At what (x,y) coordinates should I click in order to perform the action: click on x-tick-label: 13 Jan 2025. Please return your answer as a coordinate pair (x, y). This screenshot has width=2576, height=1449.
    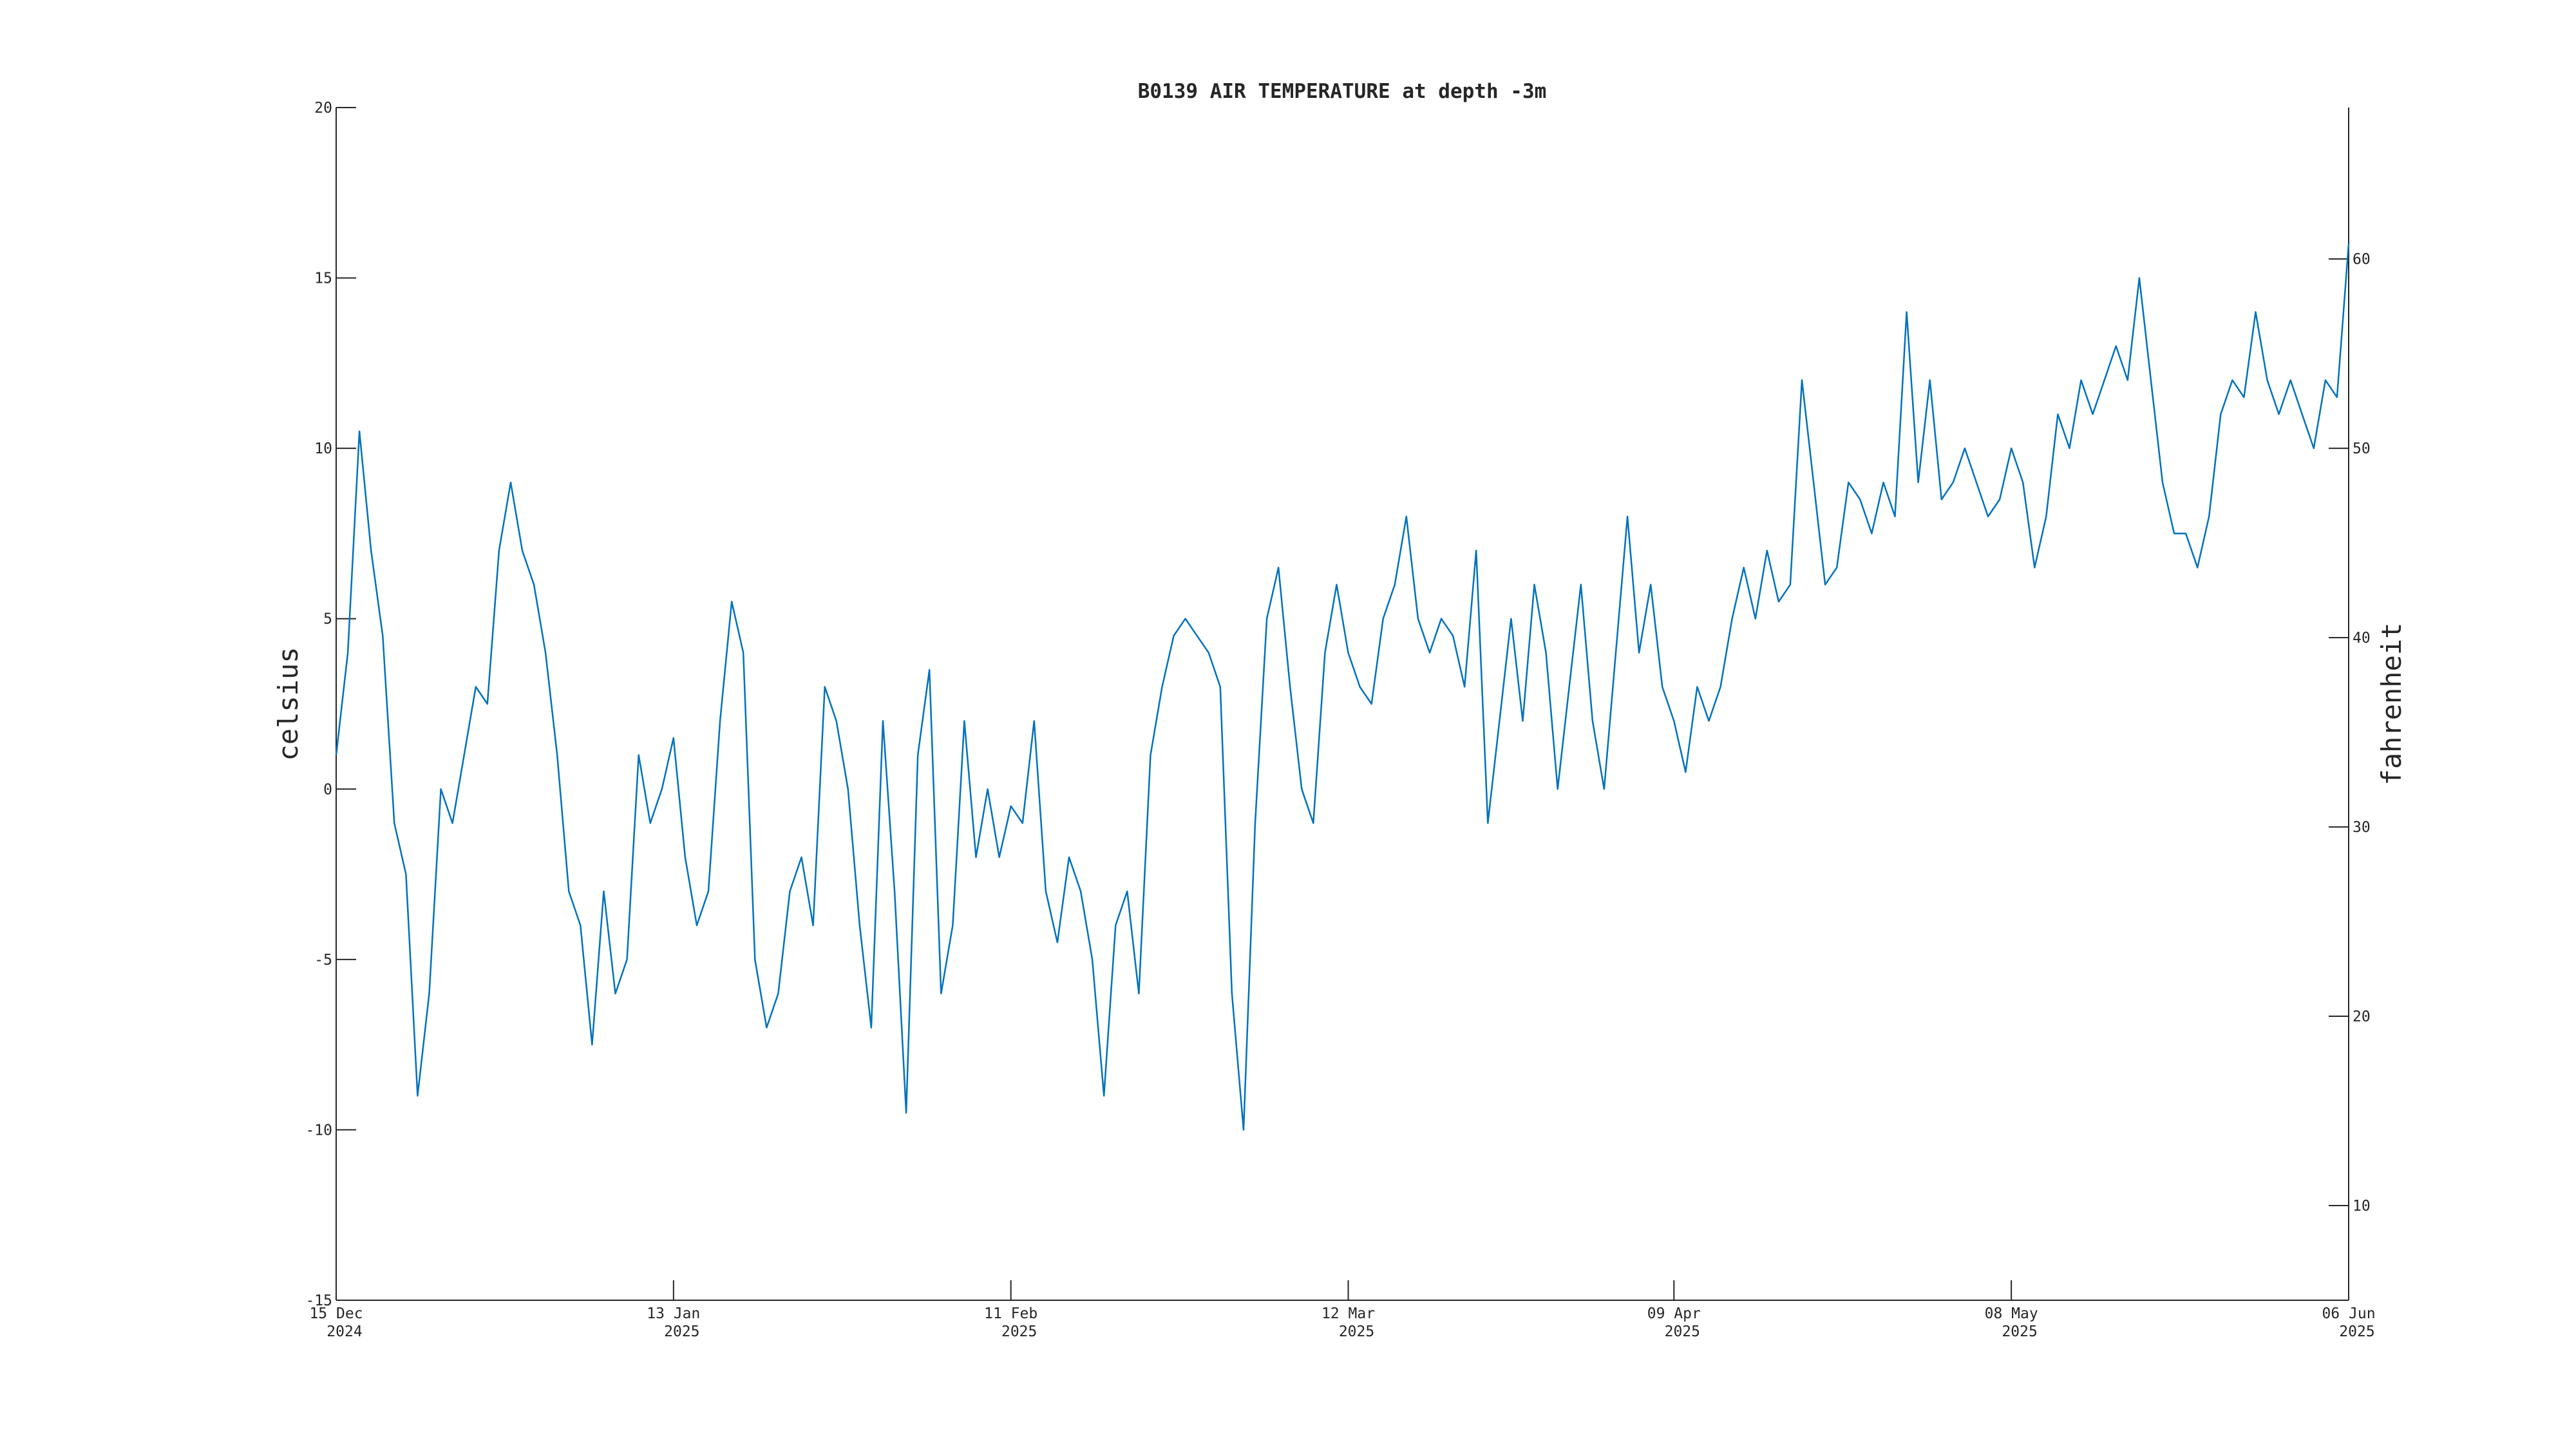
    Looking at the image, I should click on (674, 1322).